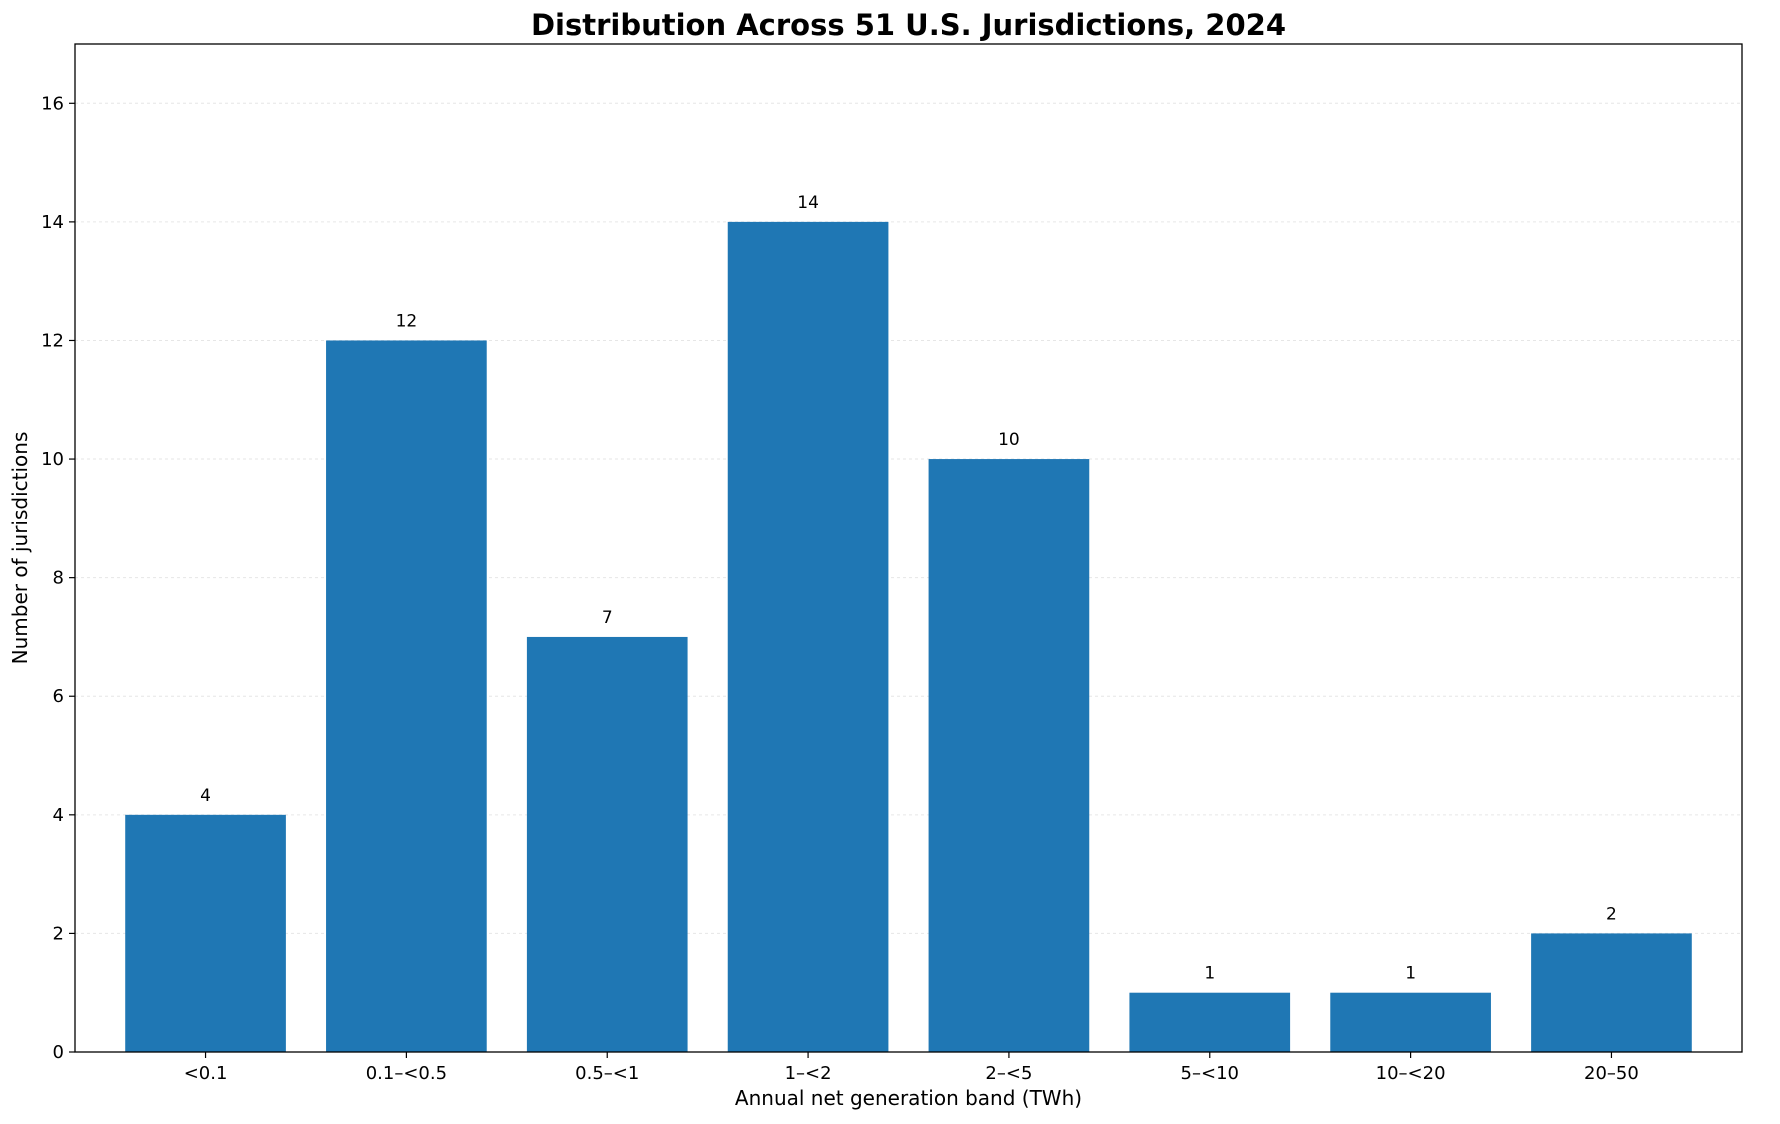  What do you see at coordinates (407, 321) in the screenshot?
I see `bar-value-label: 12` at bounding box center [407, 321].